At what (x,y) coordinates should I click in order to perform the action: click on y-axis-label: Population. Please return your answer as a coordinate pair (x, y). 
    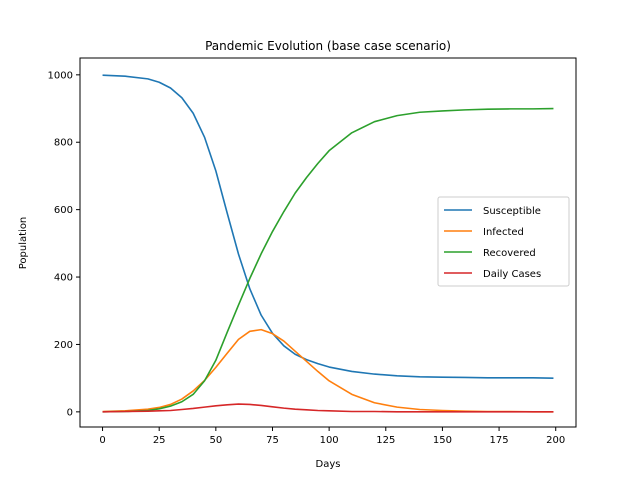
    Looking at the image, I should click on (23, 243).